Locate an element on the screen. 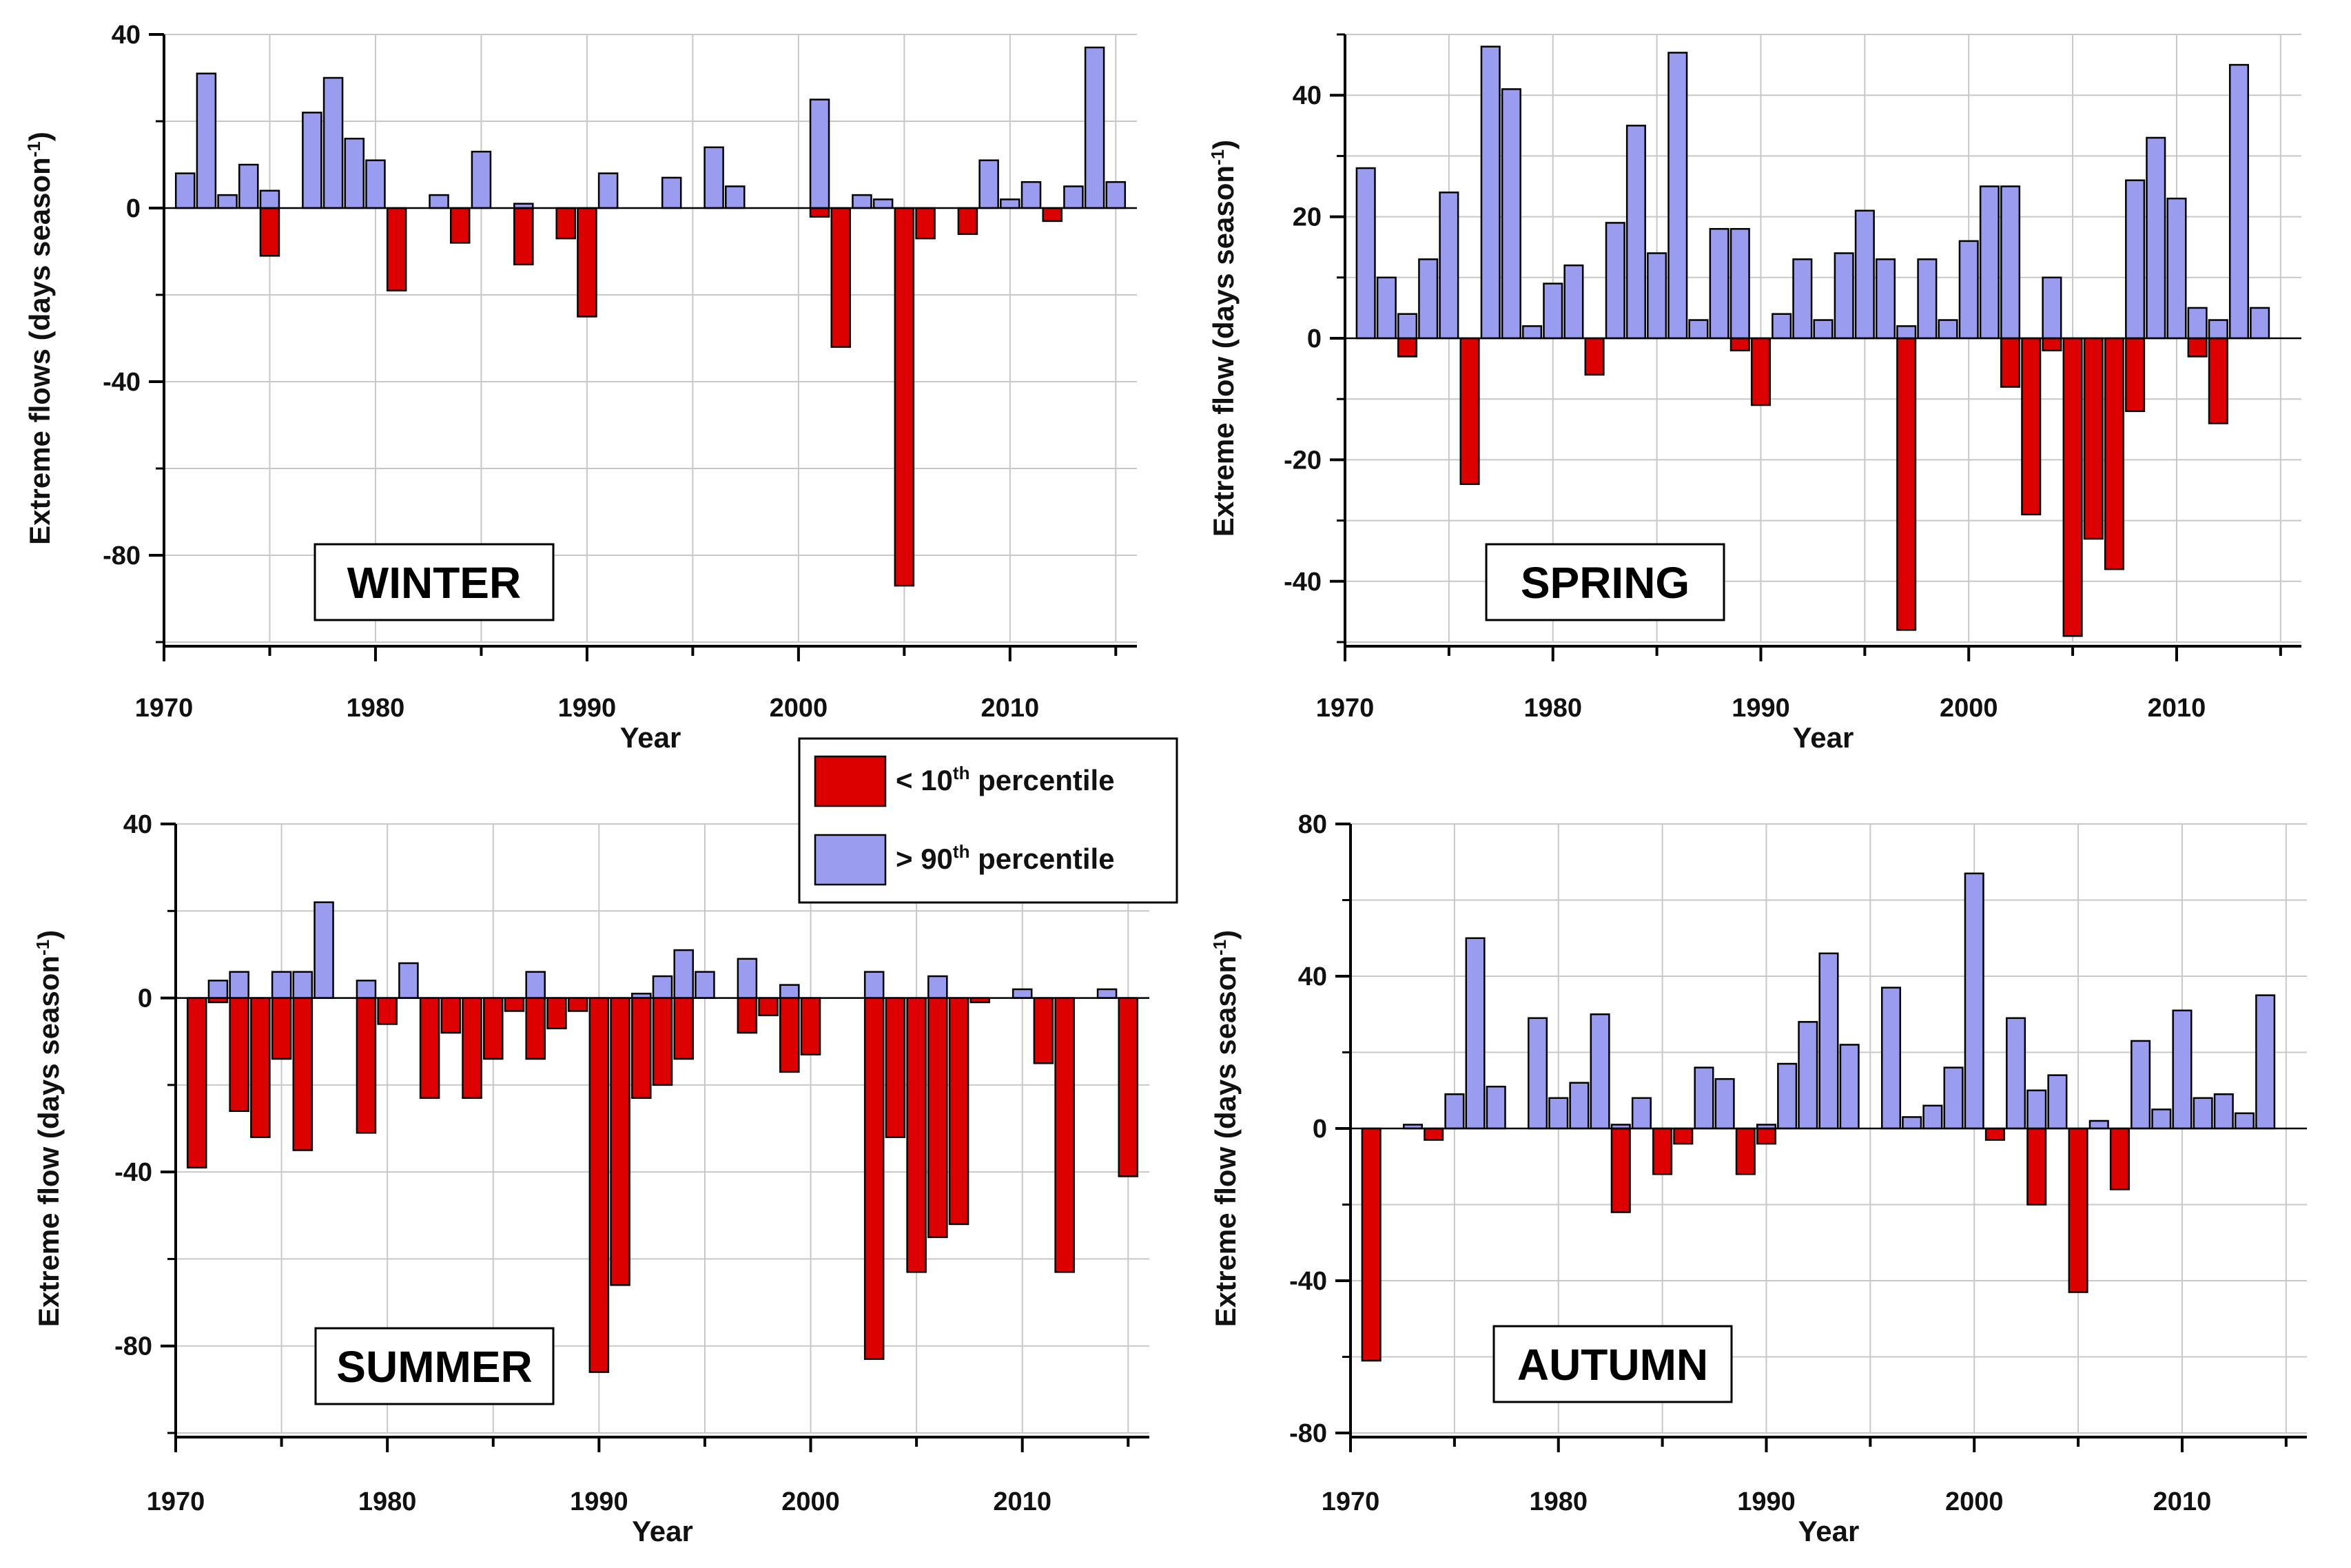  autumn-xtick-label: 1970 is located at coordinates (1351, 1501).